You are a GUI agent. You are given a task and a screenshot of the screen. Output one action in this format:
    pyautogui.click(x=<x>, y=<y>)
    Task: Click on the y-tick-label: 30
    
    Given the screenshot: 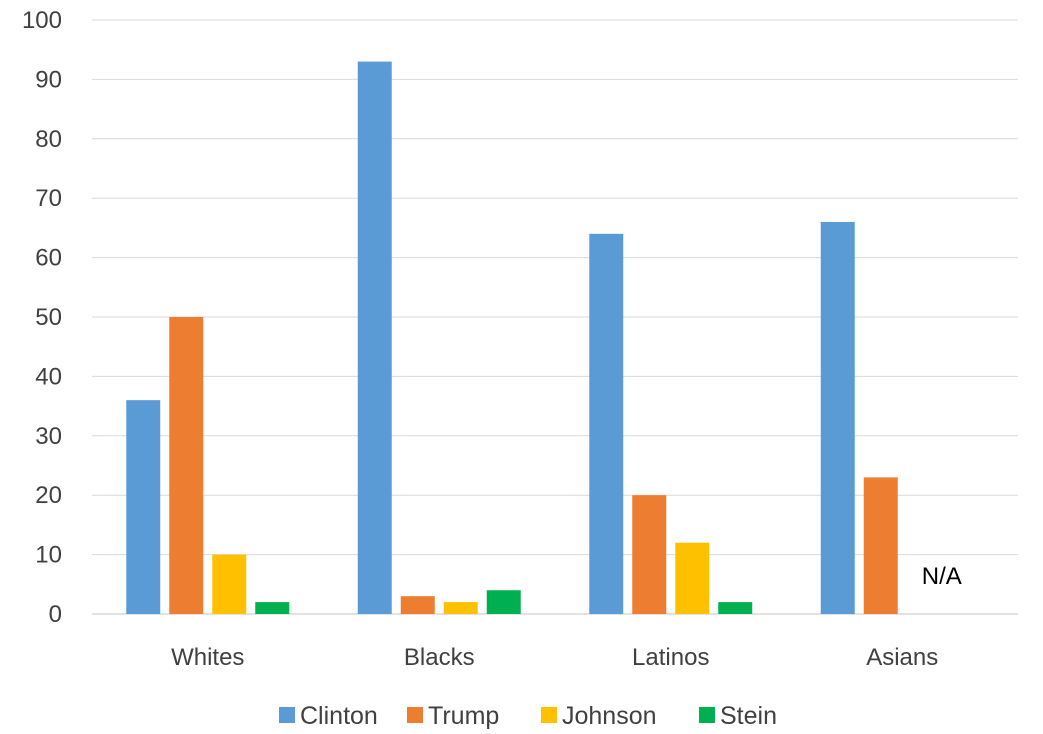 What is the action you would take?
    pyautogui.click(x=48, y=436)
    